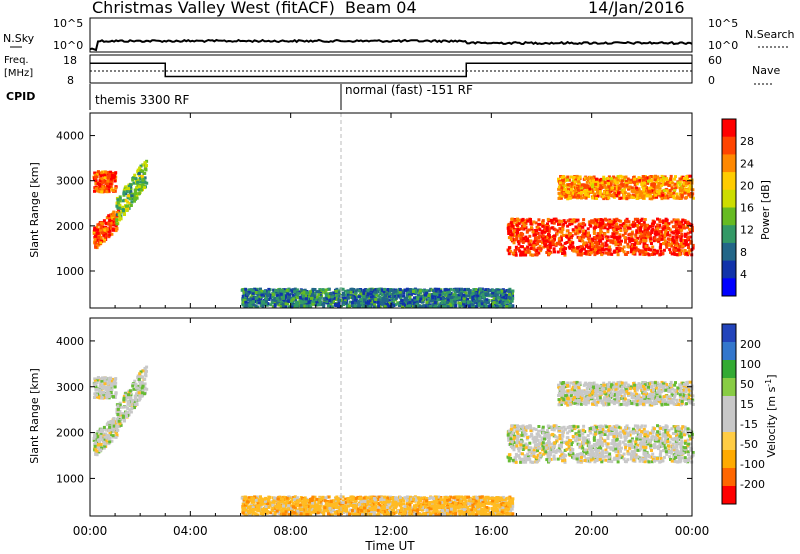  Describe the element at coordinates (711, 80) in the screenshot. I see `nave-tick-bottom: 0` at that location.